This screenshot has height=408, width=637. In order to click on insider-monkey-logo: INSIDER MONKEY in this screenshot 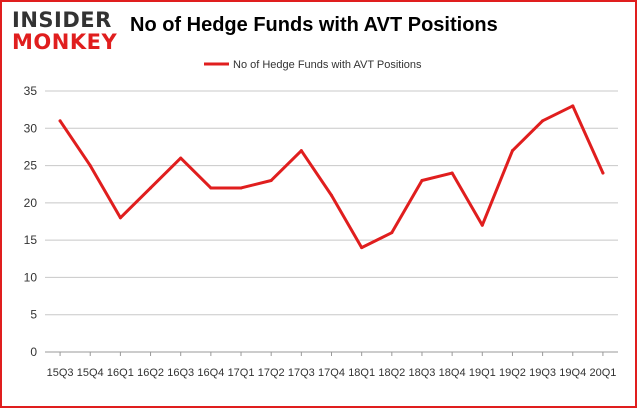, I will do `click(67, 32)`.